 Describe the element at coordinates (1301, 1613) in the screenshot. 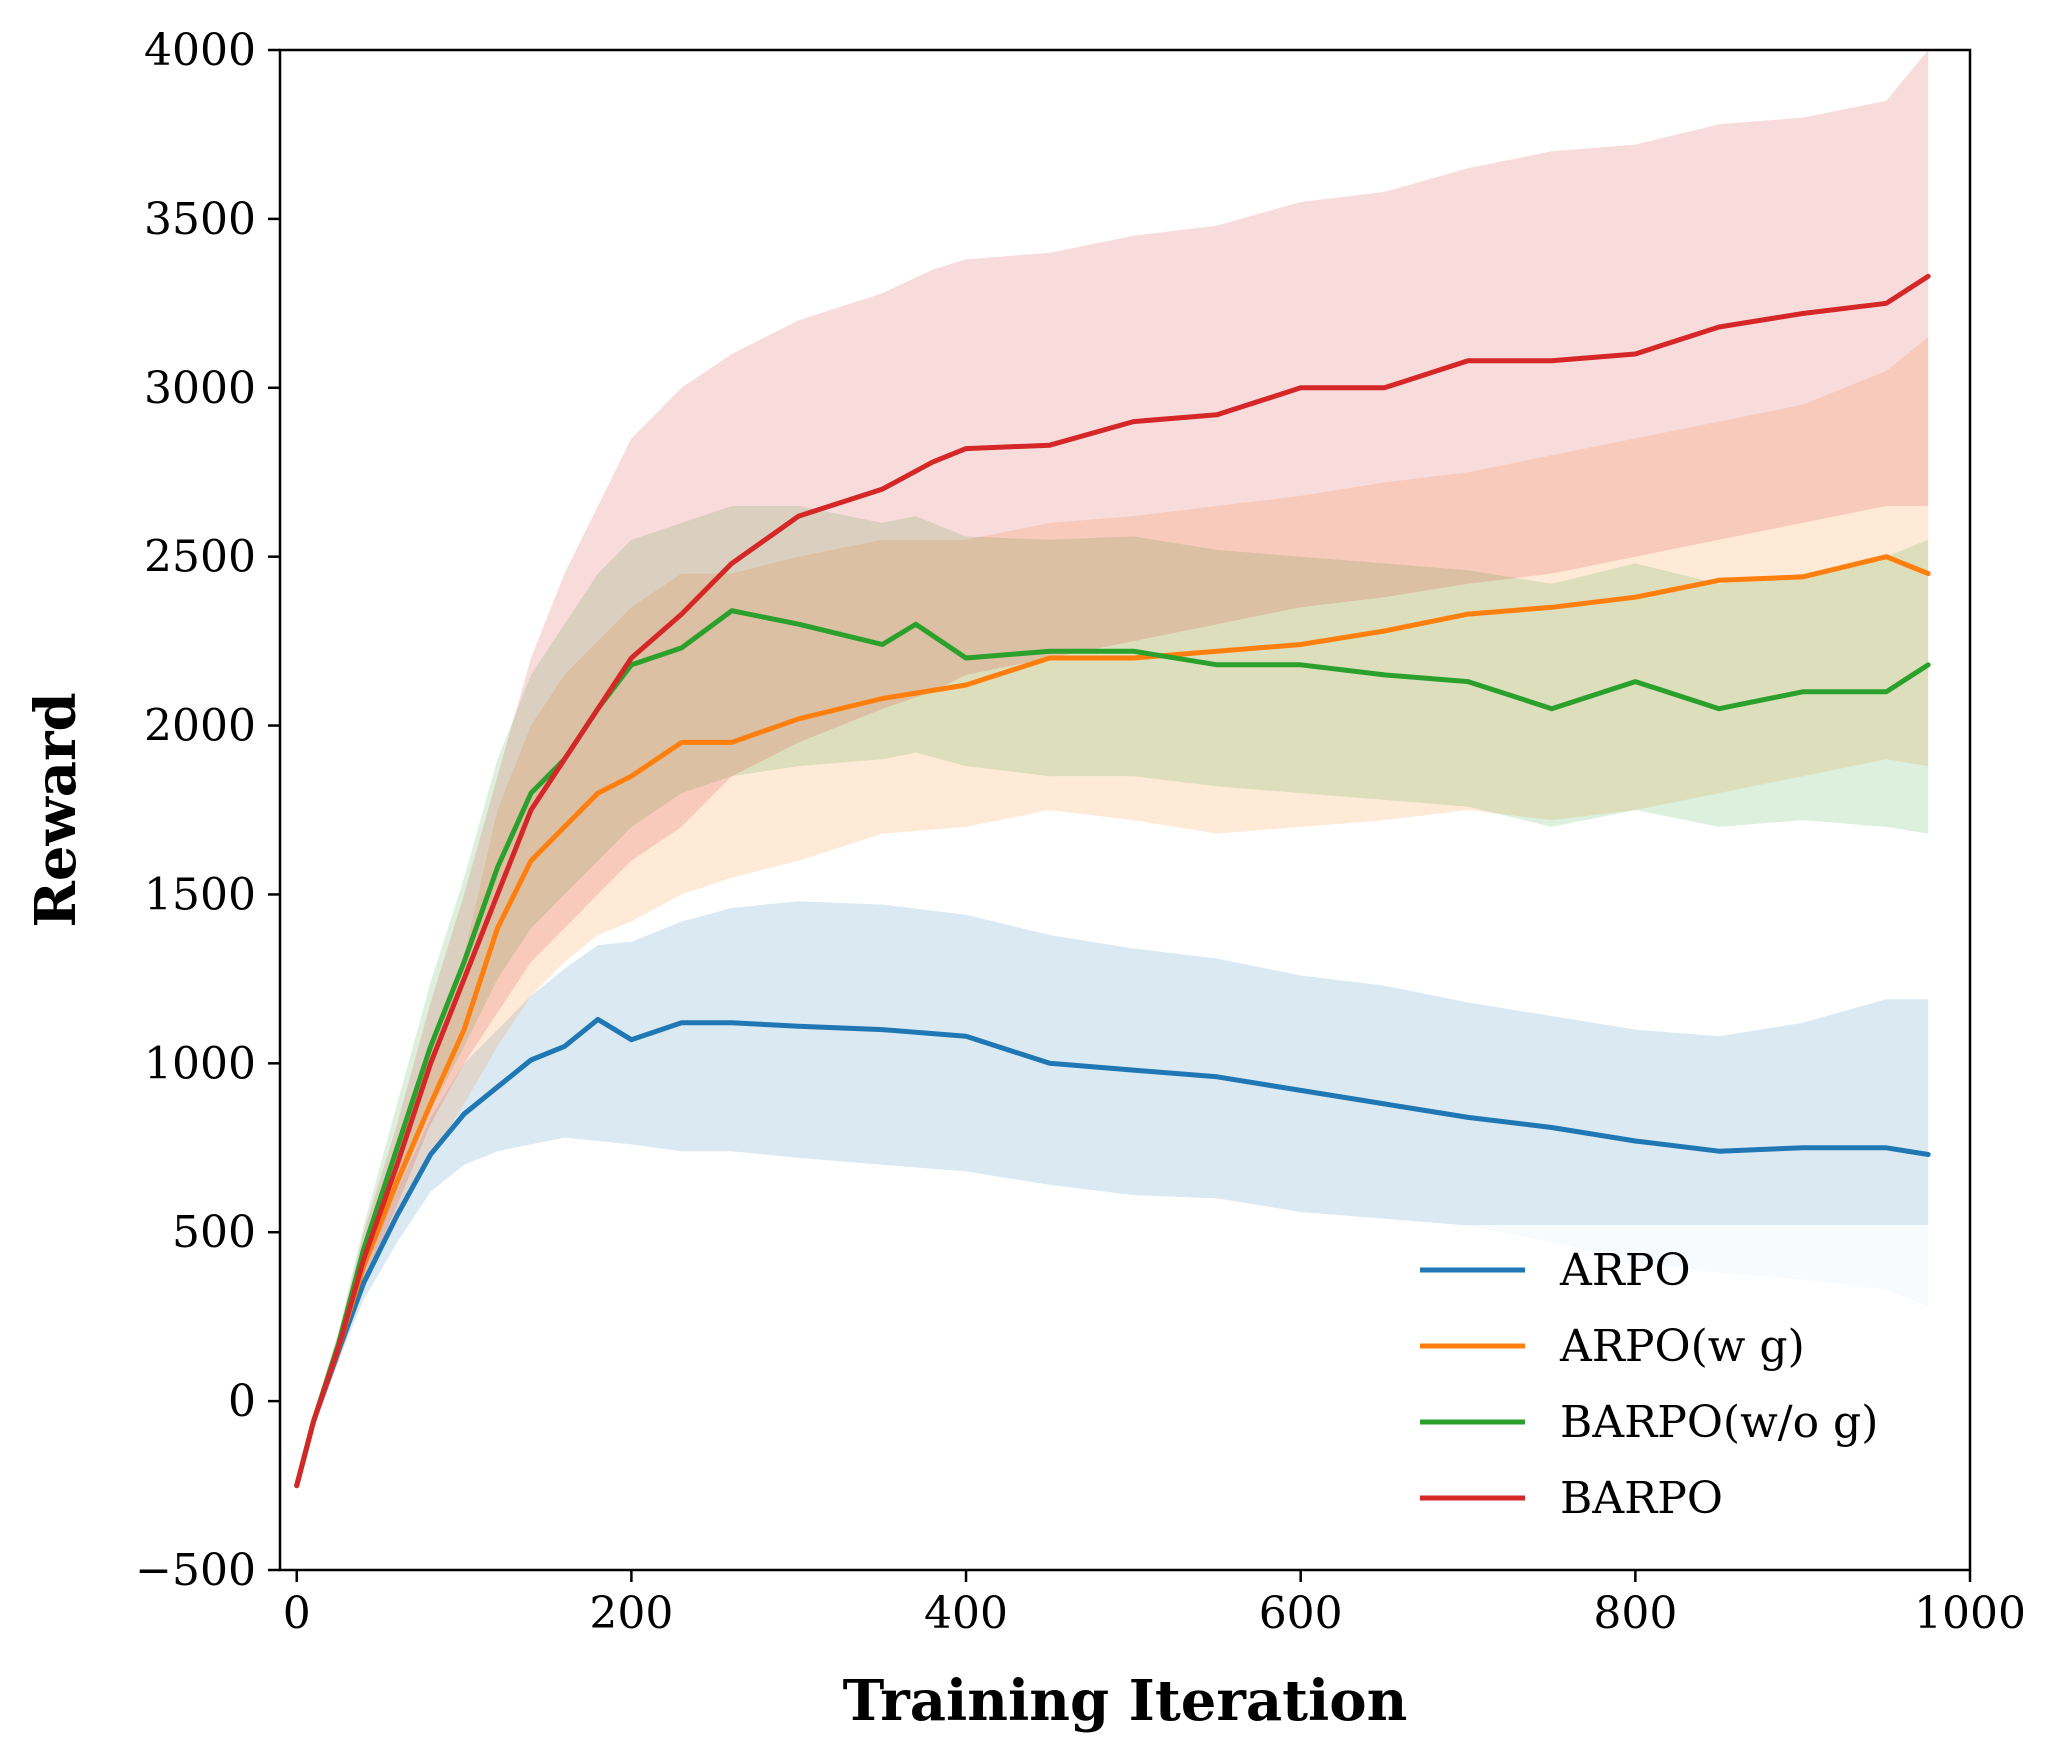

I see `x-tick-label: 600` at that location.